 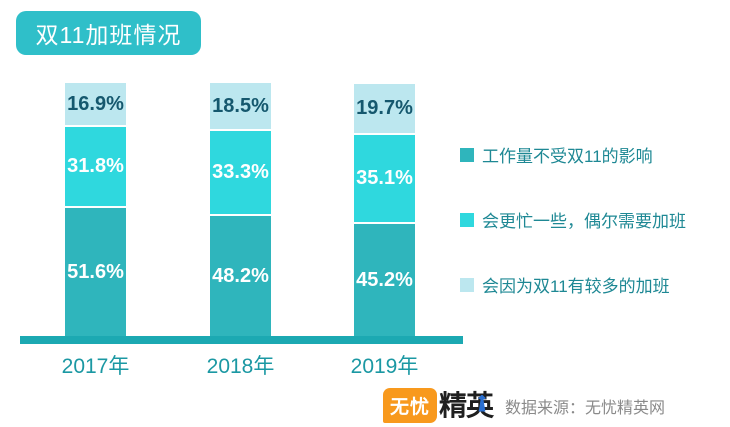 I want to click on brand-logo: 无忧 精英, so click(x=438, y=405).